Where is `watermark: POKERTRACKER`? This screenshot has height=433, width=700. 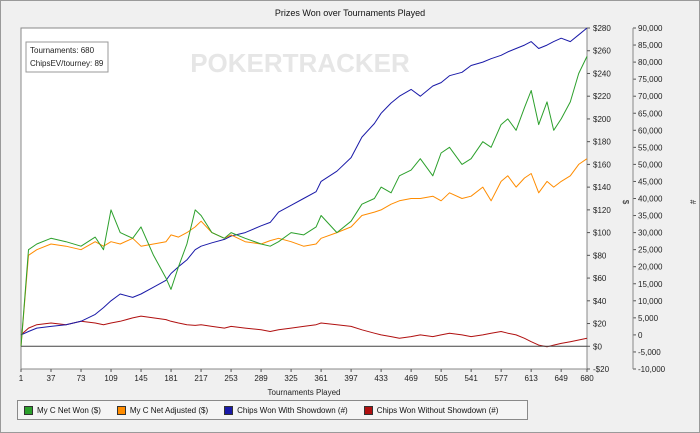 watermark: POKERTRACKER is located at coordinates (300, 63).